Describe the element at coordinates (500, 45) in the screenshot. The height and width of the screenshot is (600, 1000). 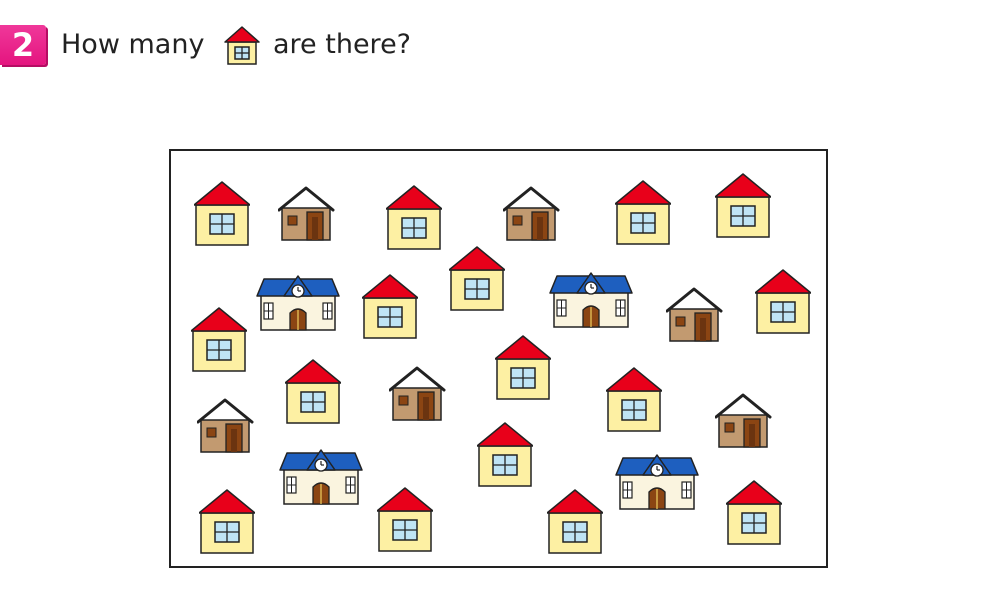
I see `question-header: 2 How many are there?` at that location.